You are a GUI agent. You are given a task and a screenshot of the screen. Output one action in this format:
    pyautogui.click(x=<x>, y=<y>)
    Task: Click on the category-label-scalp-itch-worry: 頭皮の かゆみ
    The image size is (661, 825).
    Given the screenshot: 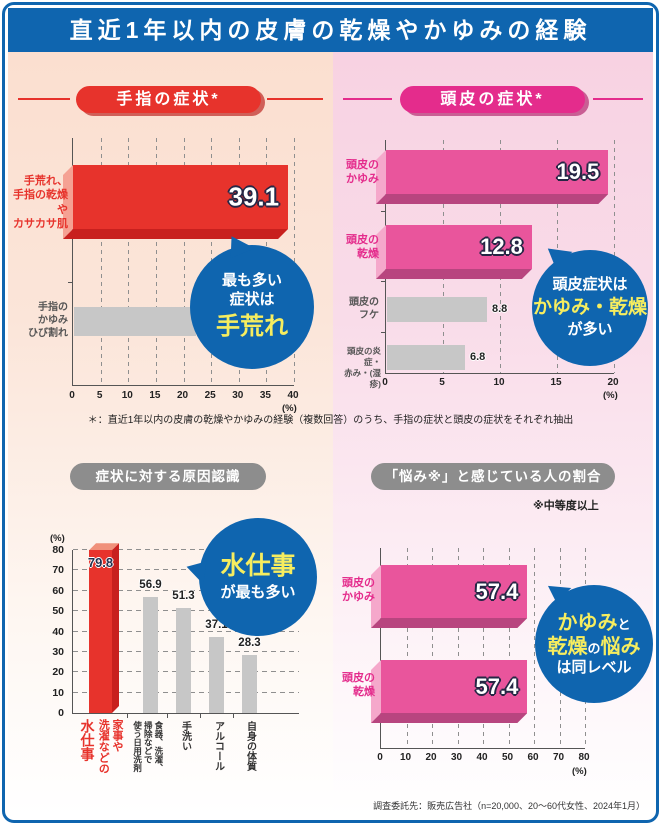 What is the action you would take?
    pyautogui.click(x=358, y=590)
    